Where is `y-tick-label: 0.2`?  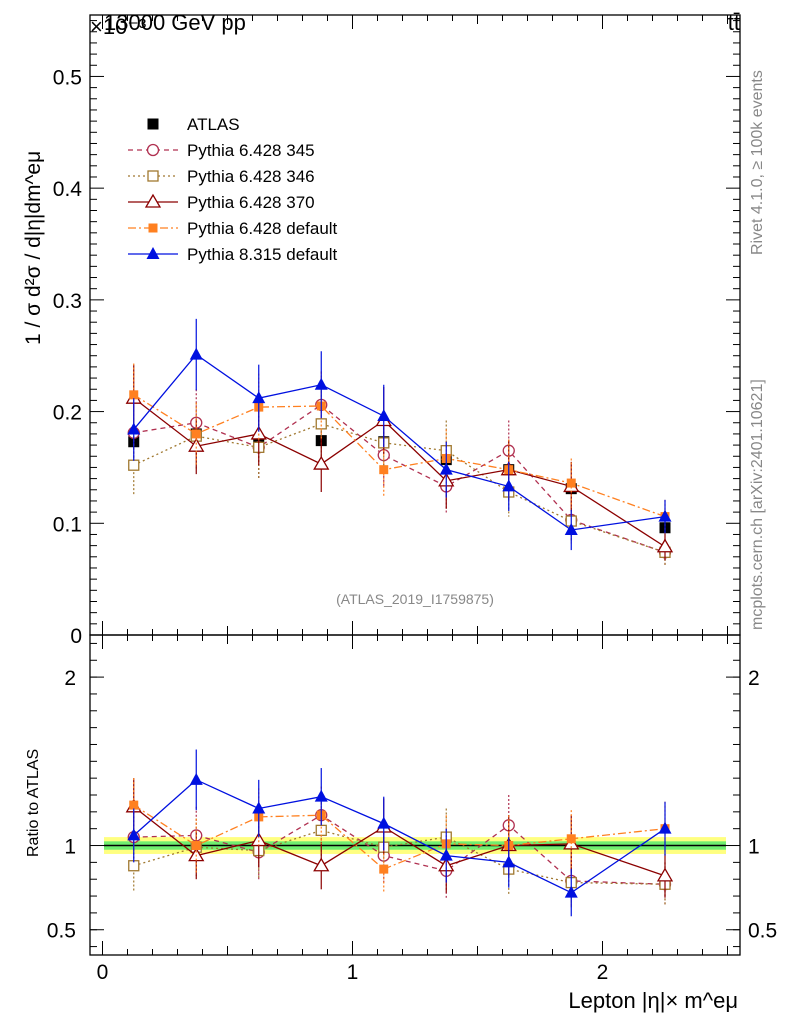 y-tick-label: 0.2 is located at coordinates (67, 413).